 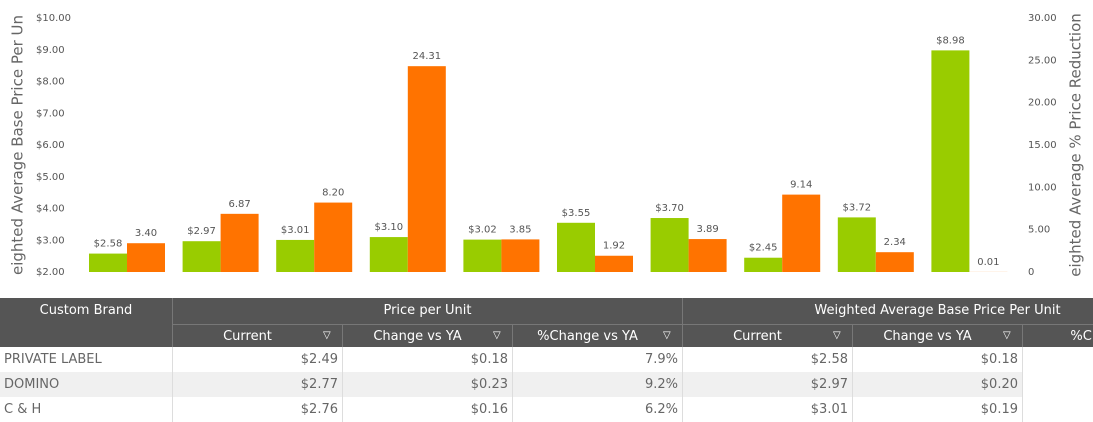 I want to click on cell: $2.76, so click(x=258, y=409).